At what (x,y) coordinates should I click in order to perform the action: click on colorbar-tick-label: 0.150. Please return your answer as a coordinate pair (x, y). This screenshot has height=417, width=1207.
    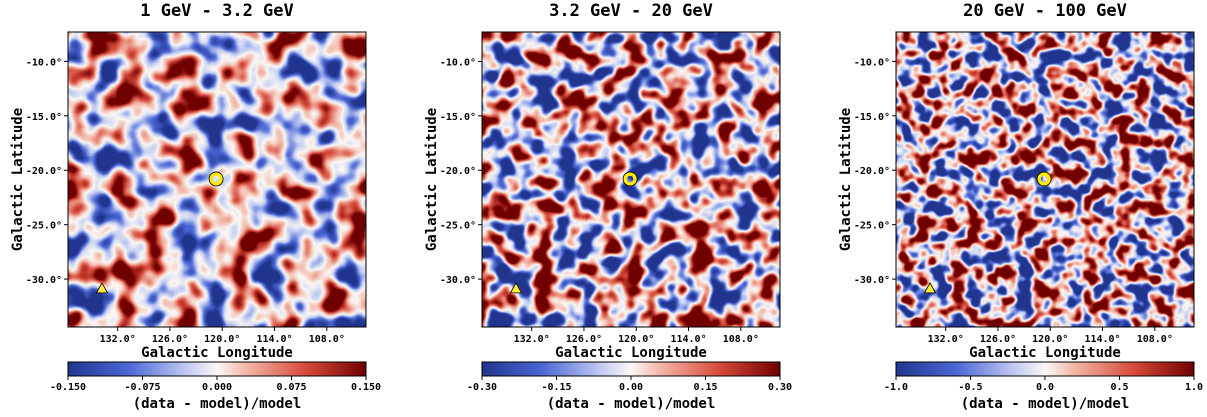
    Looking at the image, I should click on (366, 387).